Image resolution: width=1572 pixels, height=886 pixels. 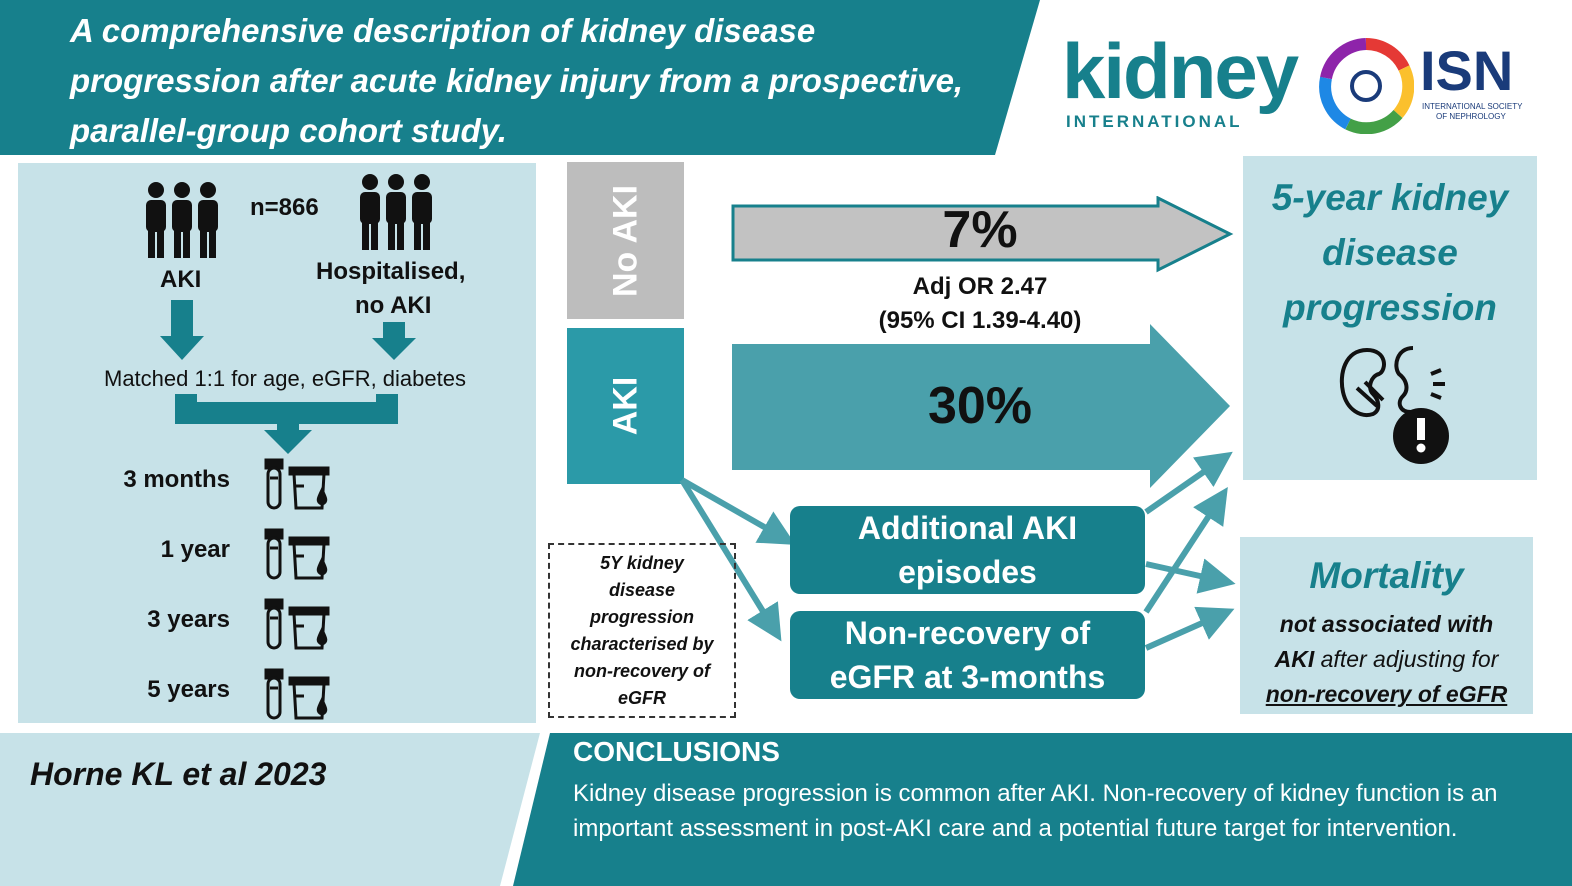 What do you see at coordinates (1467, 70) in the screenshot?
I see `society-abbr: ISN` at bounding box center [1467, 70].